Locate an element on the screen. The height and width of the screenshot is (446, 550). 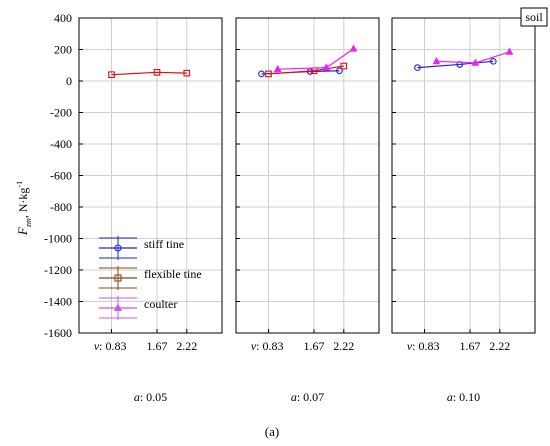
panel-label: a: 0.07 is located at coordinates (307, 397).